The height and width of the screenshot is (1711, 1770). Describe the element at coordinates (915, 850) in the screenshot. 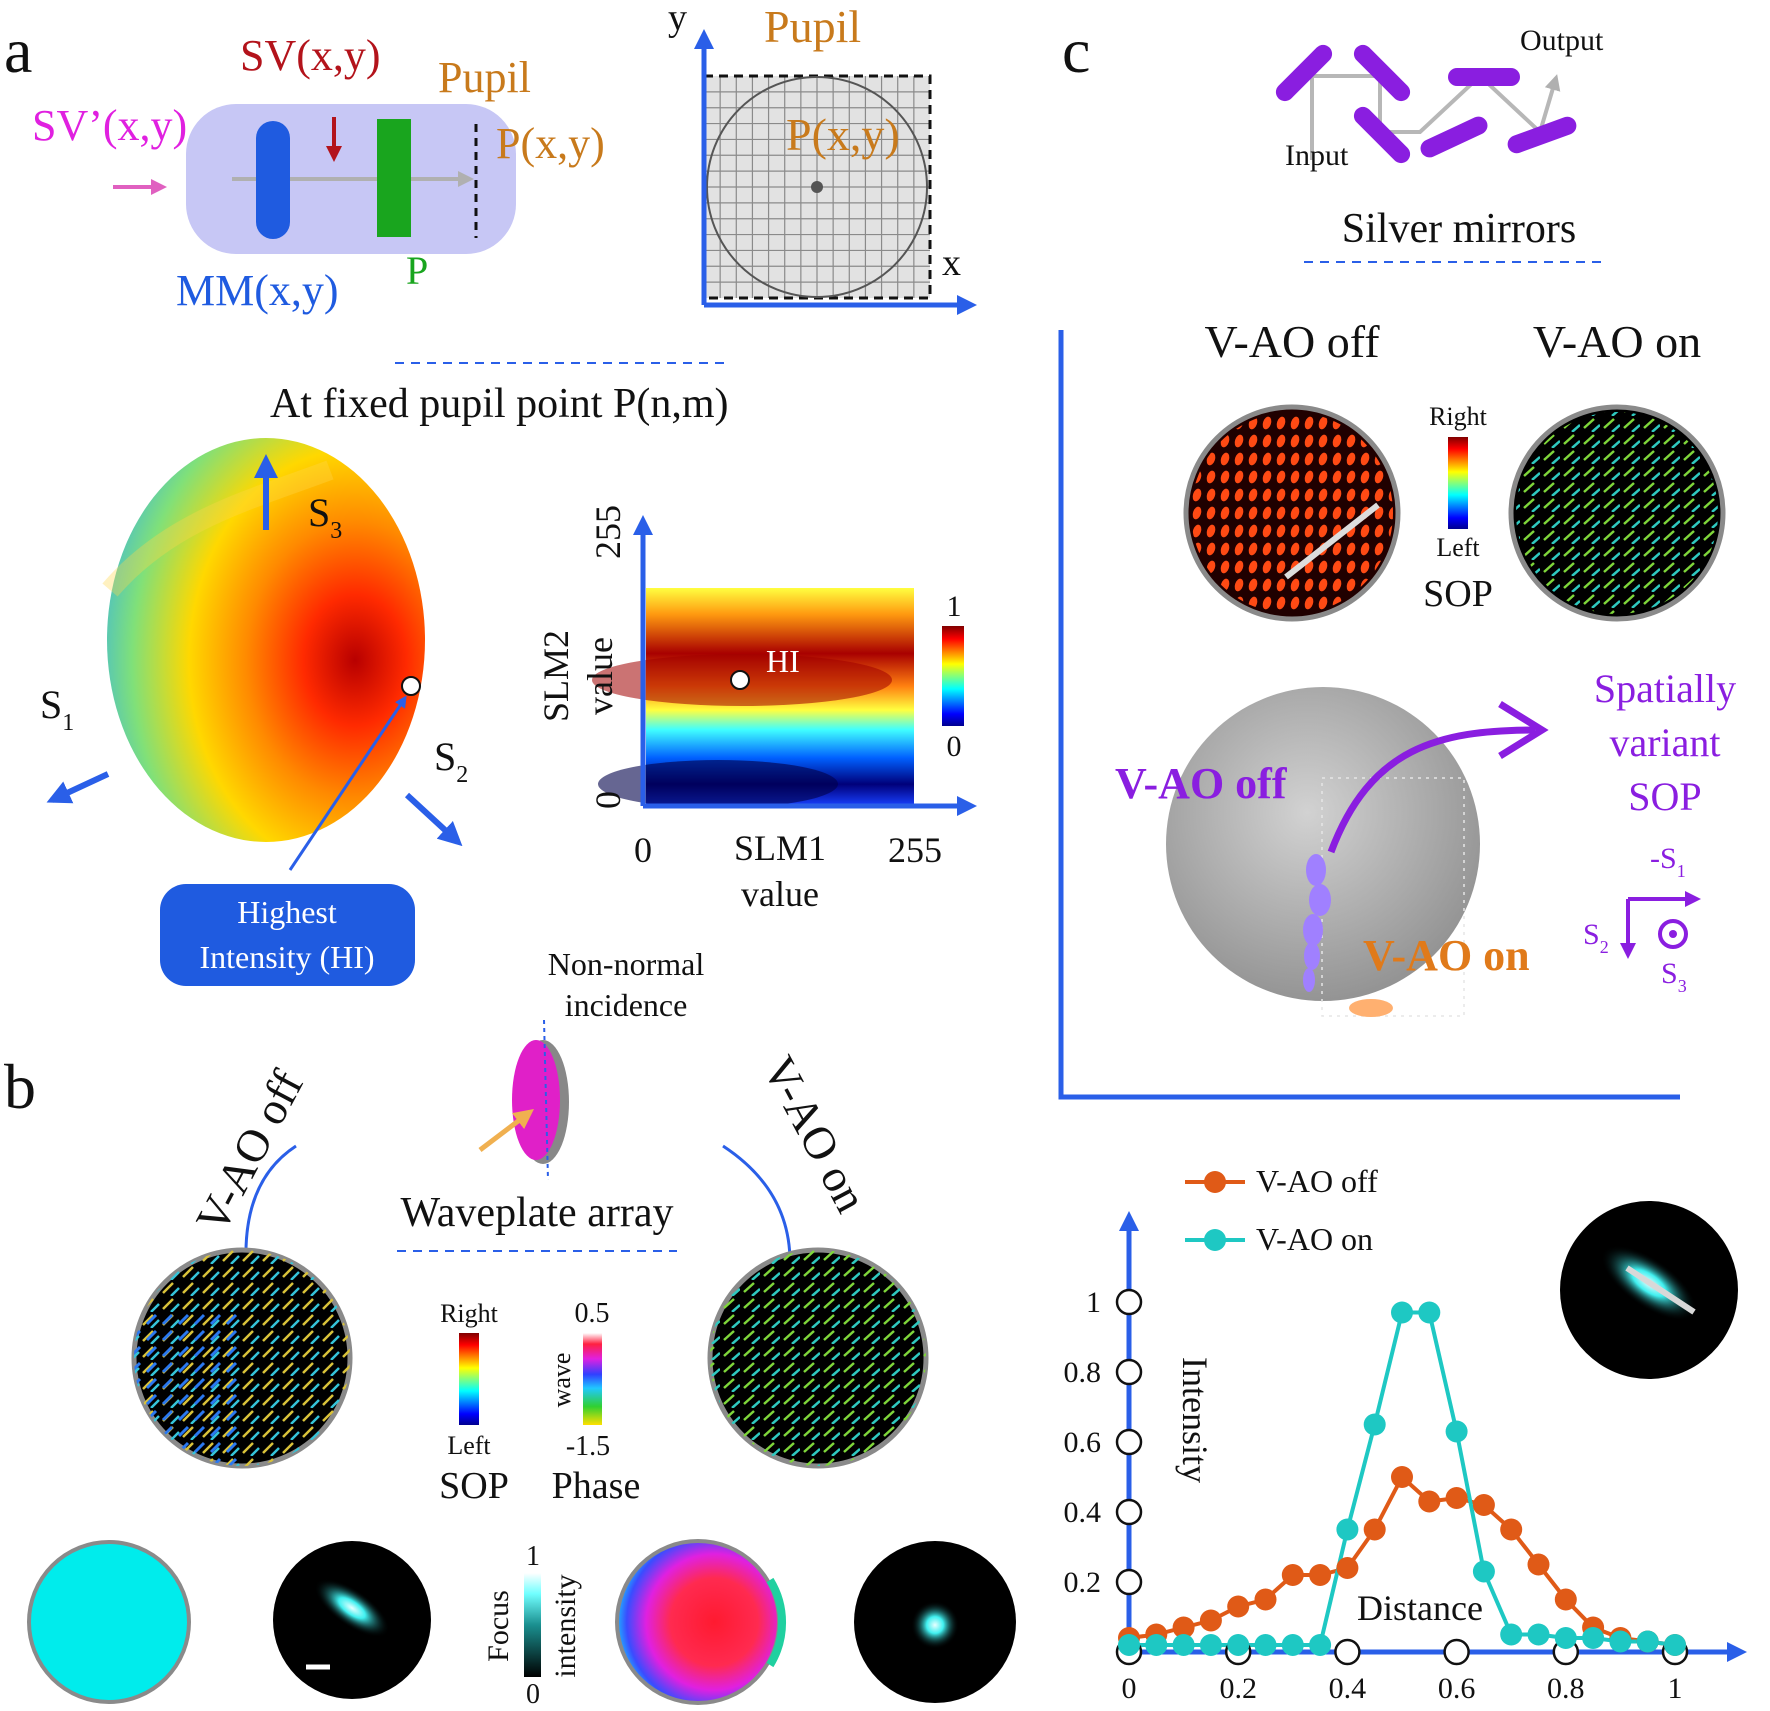

I see `heatmap-x-max: 255` at that location.